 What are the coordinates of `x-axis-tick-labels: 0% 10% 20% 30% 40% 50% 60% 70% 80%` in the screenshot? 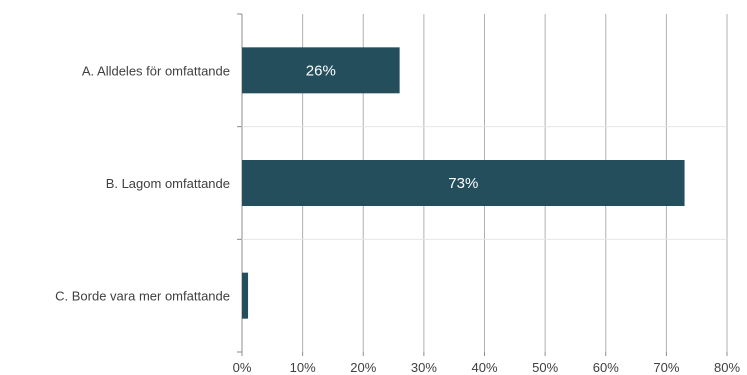 It's located at (487, 367).